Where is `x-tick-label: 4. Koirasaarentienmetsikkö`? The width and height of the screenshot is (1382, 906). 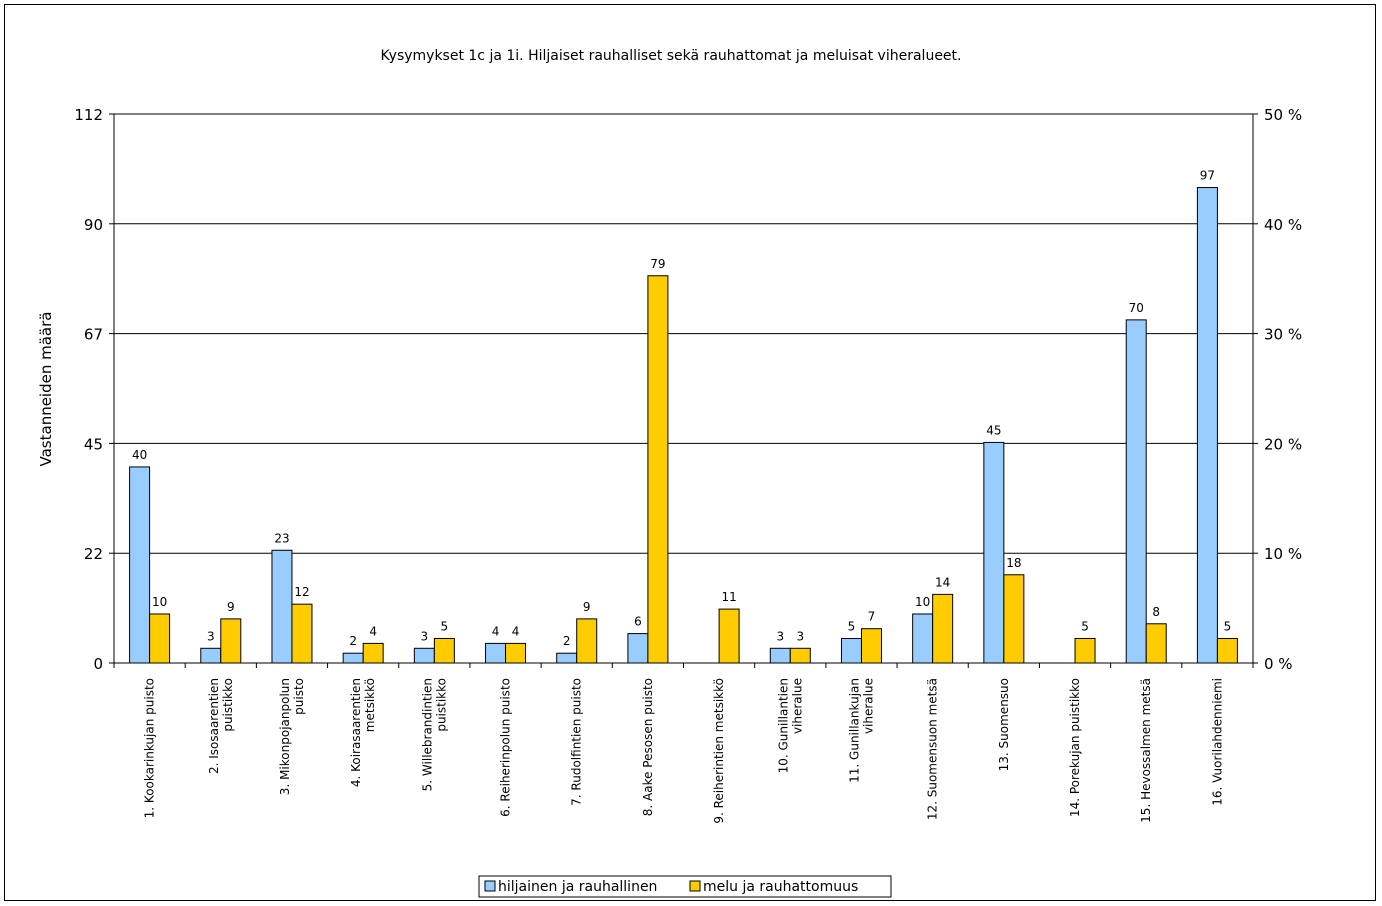
x-tick-label: 4. Koirasaarentienmetsikkö is located at coordinates (363, 732).